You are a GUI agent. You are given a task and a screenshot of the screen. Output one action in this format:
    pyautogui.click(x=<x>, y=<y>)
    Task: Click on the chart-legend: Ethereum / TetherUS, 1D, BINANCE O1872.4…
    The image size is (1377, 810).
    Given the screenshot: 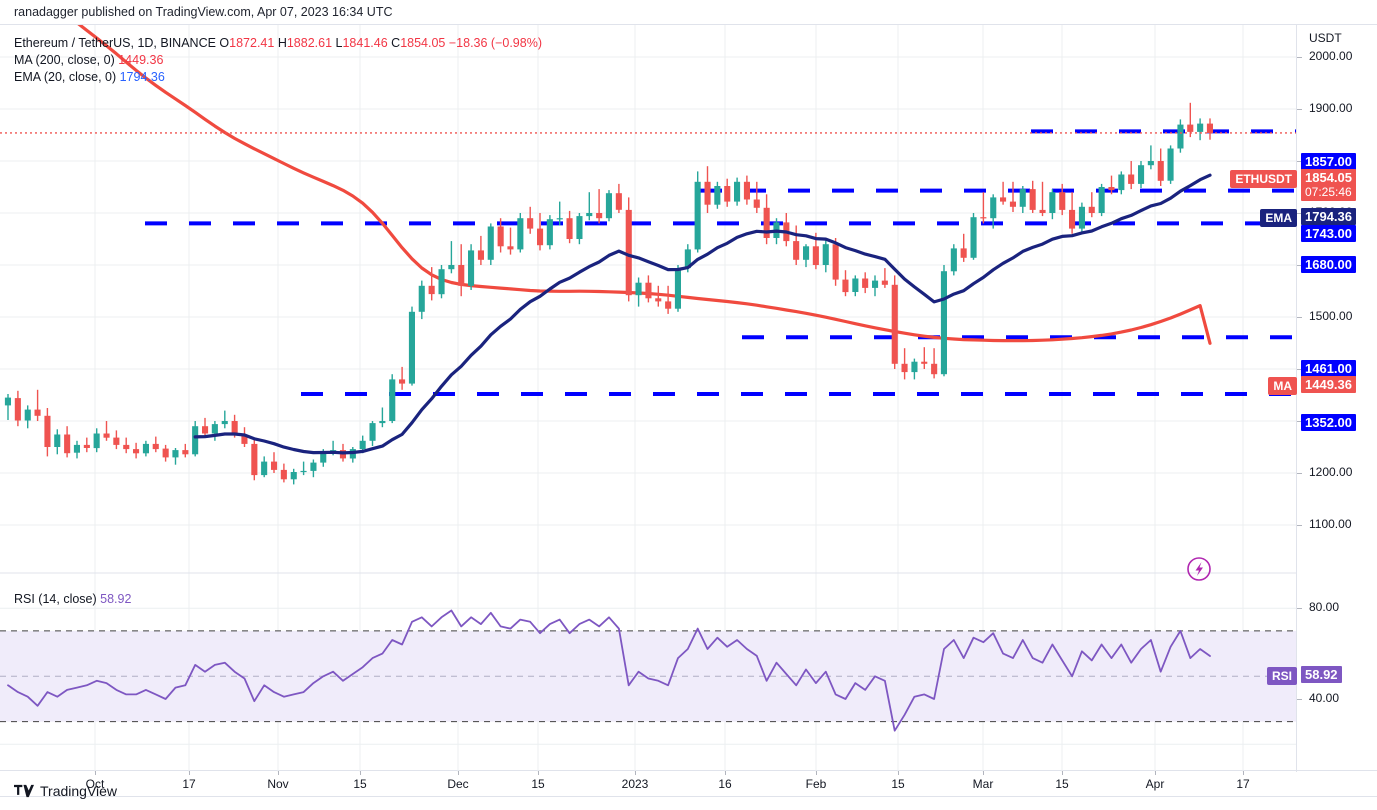 What is the action you would take?
    pyautogui.click(x=278, y=60)
    